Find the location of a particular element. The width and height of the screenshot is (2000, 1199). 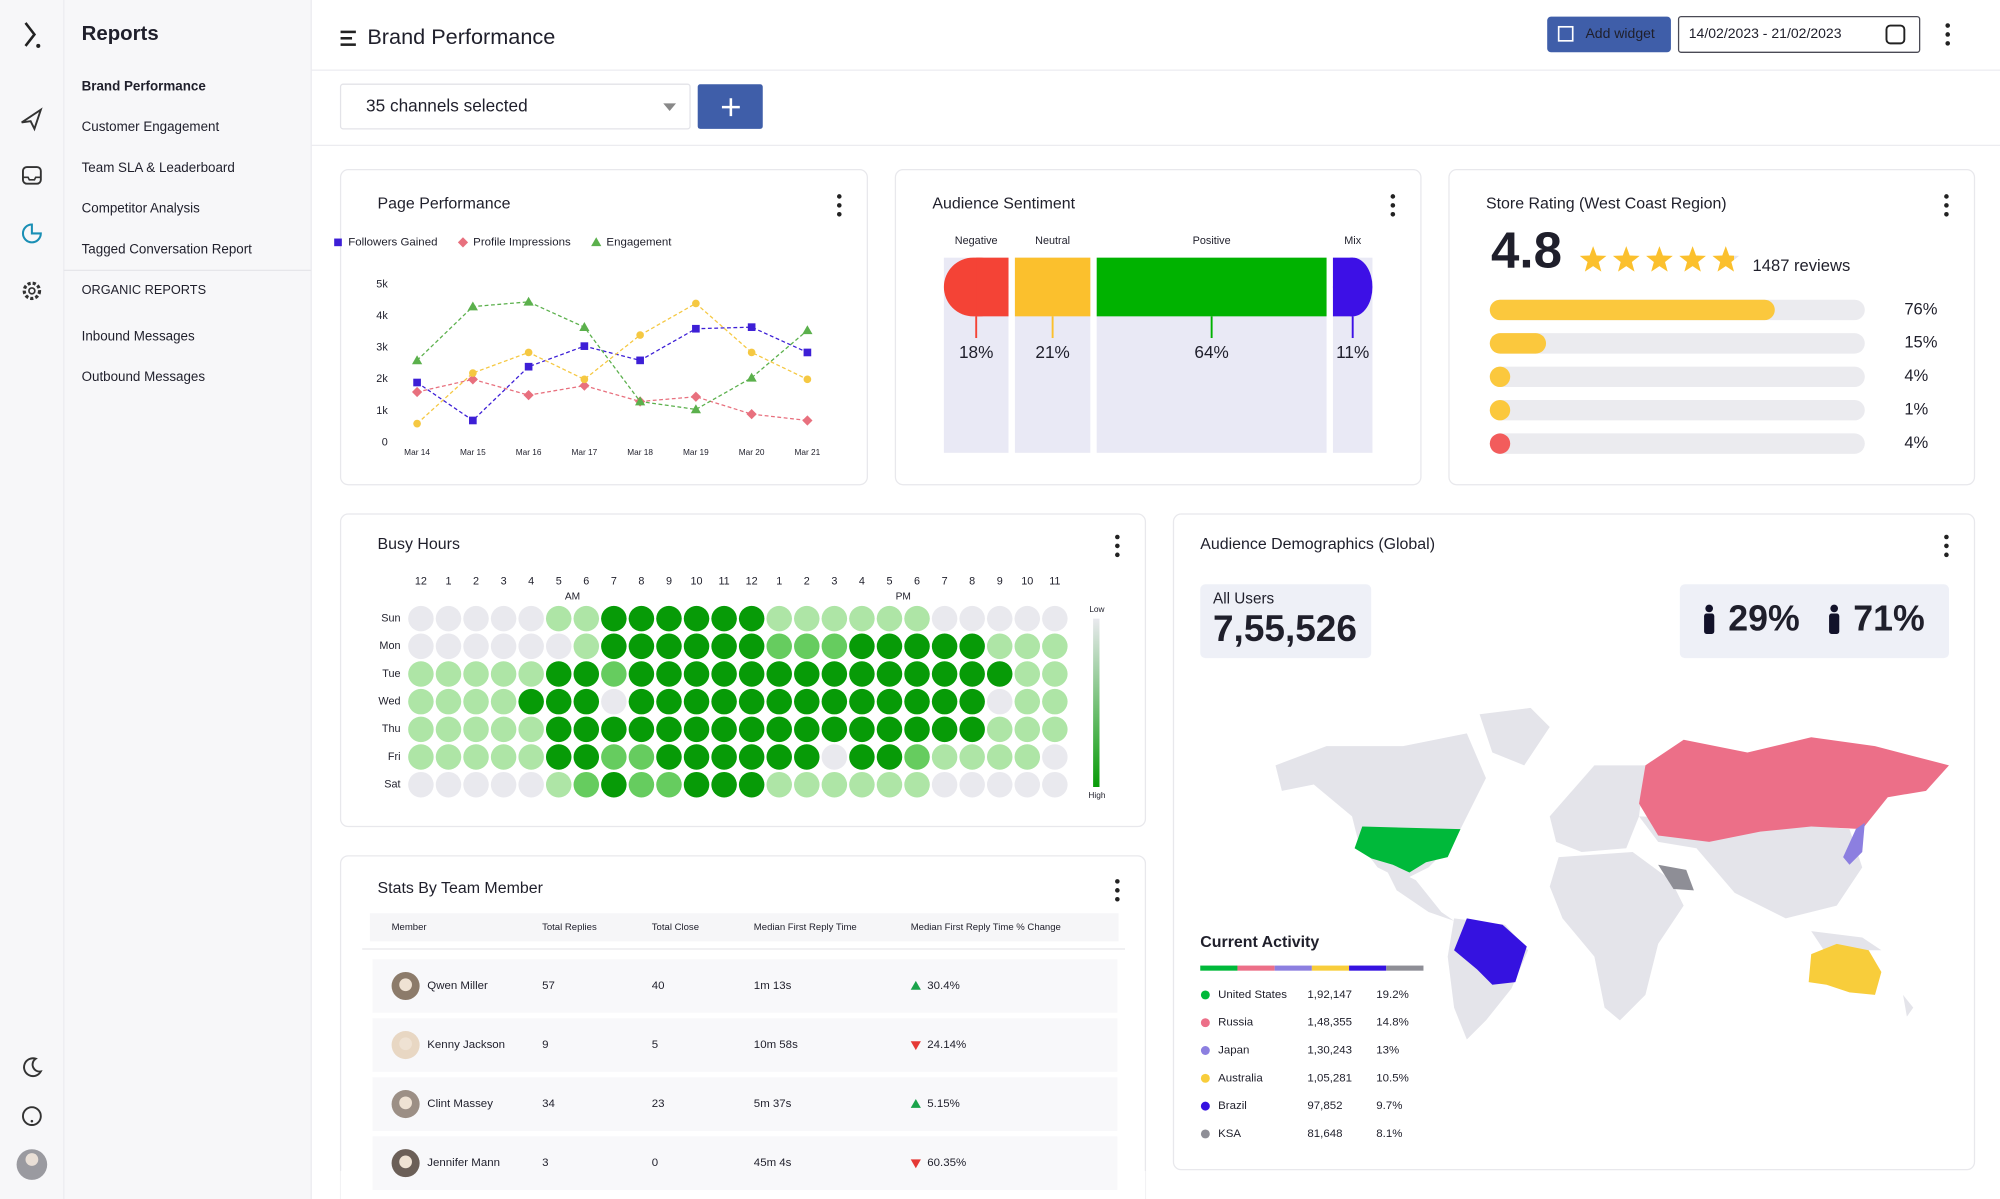

bar-track is located at coordinates (1677, 410).